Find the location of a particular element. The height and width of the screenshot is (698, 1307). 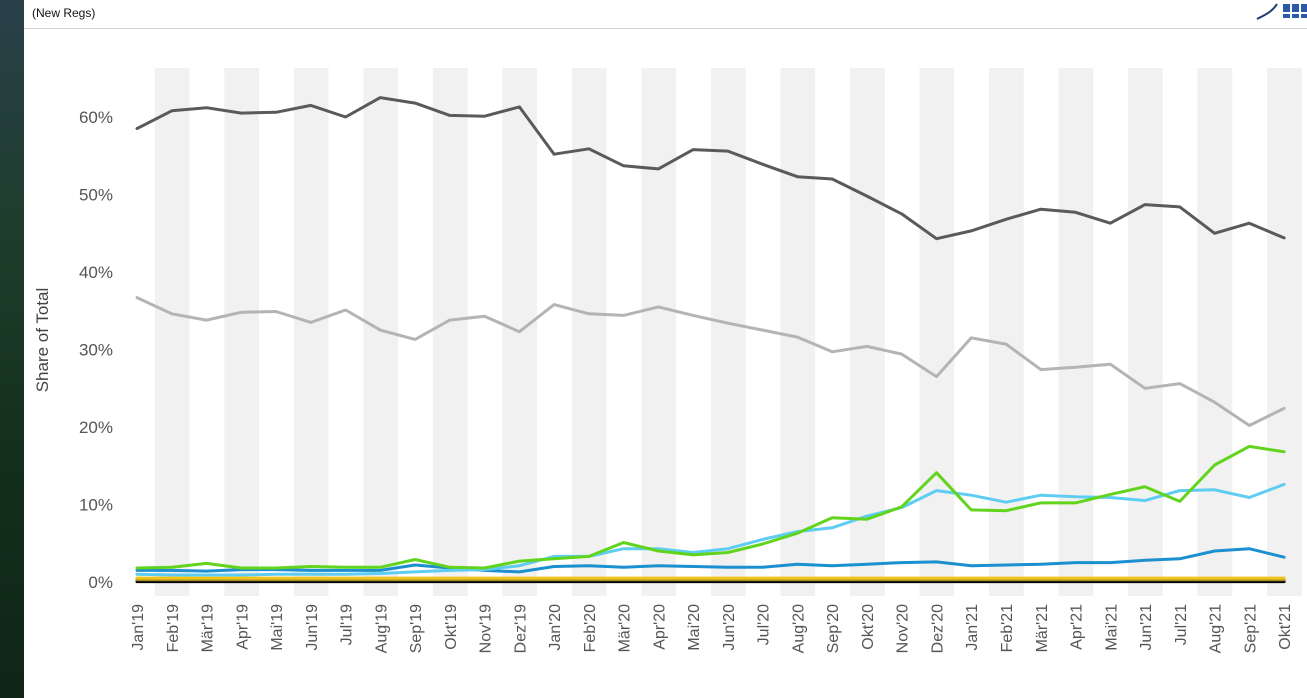

x-tick-label: Nov'20 is located at coordinates (903, 628).